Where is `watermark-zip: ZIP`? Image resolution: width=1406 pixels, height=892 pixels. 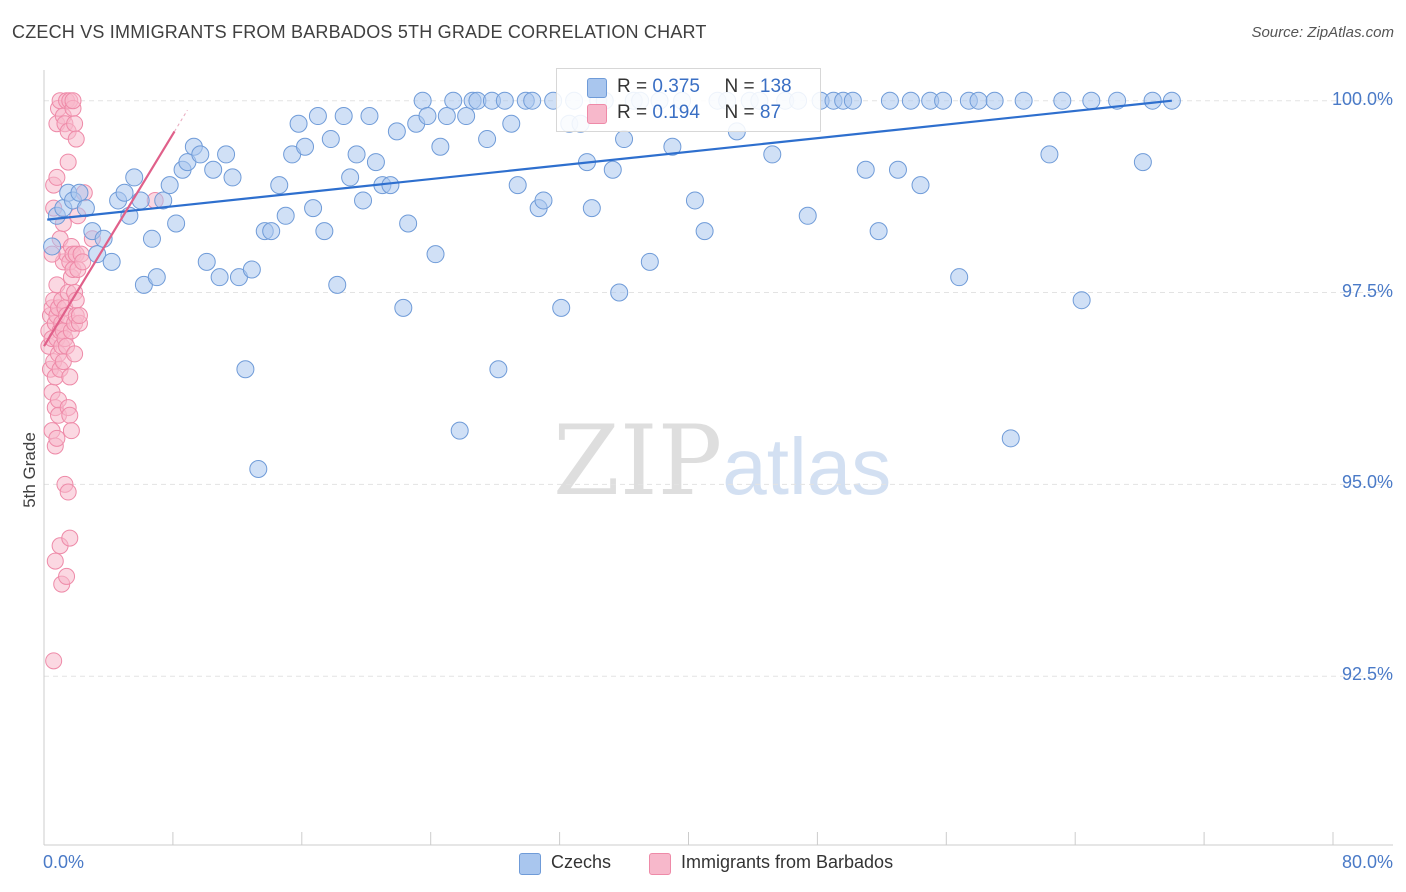 watermark-zip: ZIP is located at coordinates (638, 461).